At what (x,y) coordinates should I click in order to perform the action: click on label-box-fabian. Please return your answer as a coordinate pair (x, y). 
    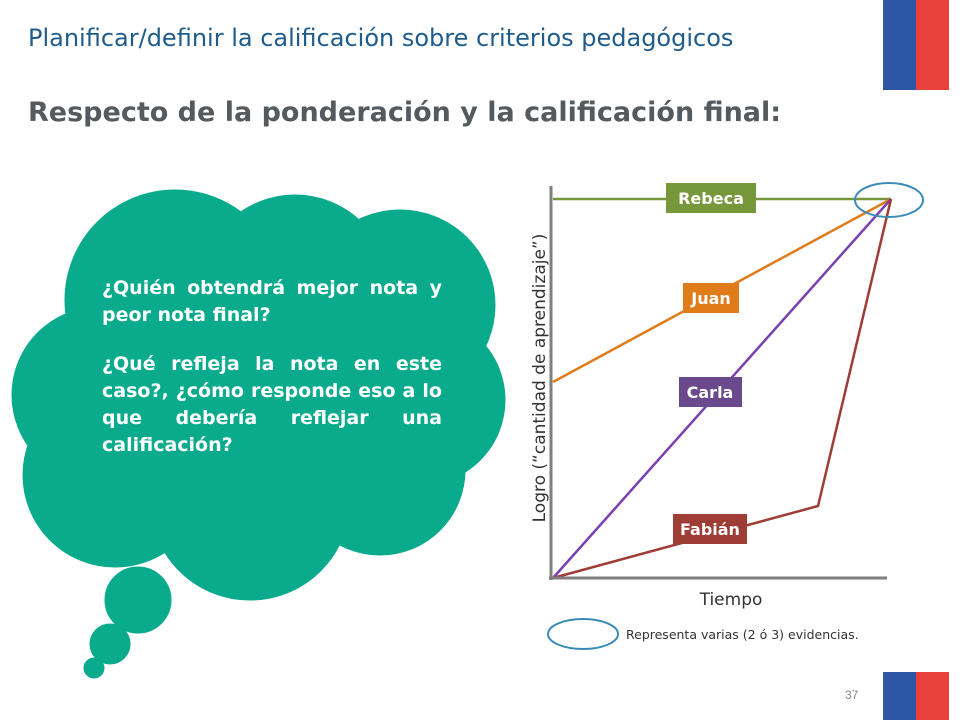
    Looking at the image, I should click on (710, 529).